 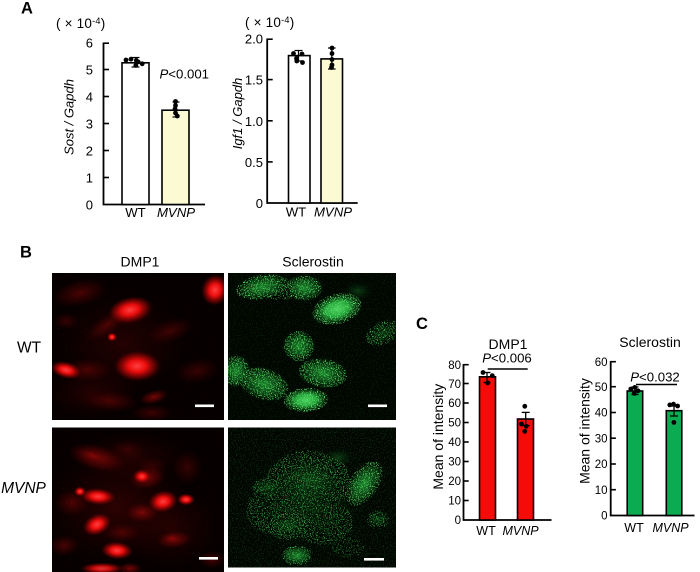 What do you see at coordinates (254, 80) in the screenshot?
I see `svg-text: 1.5` at bounding box center [254, 80].